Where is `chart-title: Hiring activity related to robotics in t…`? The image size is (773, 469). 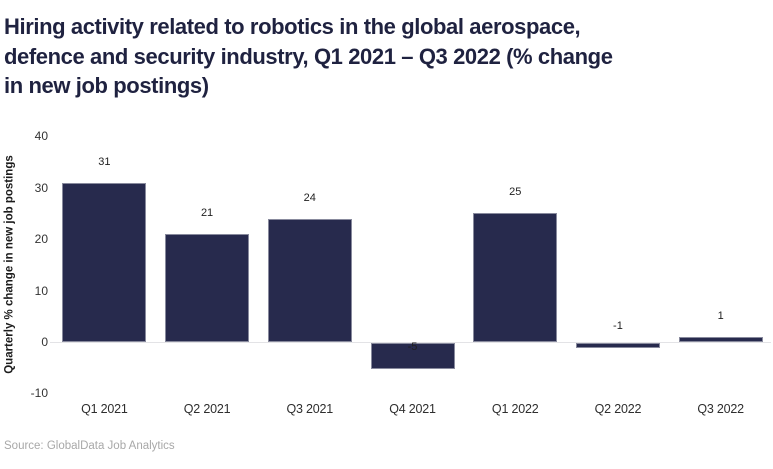 chart-title: Hiring activity related to robotics in t… is located at coordinates (308, 56).